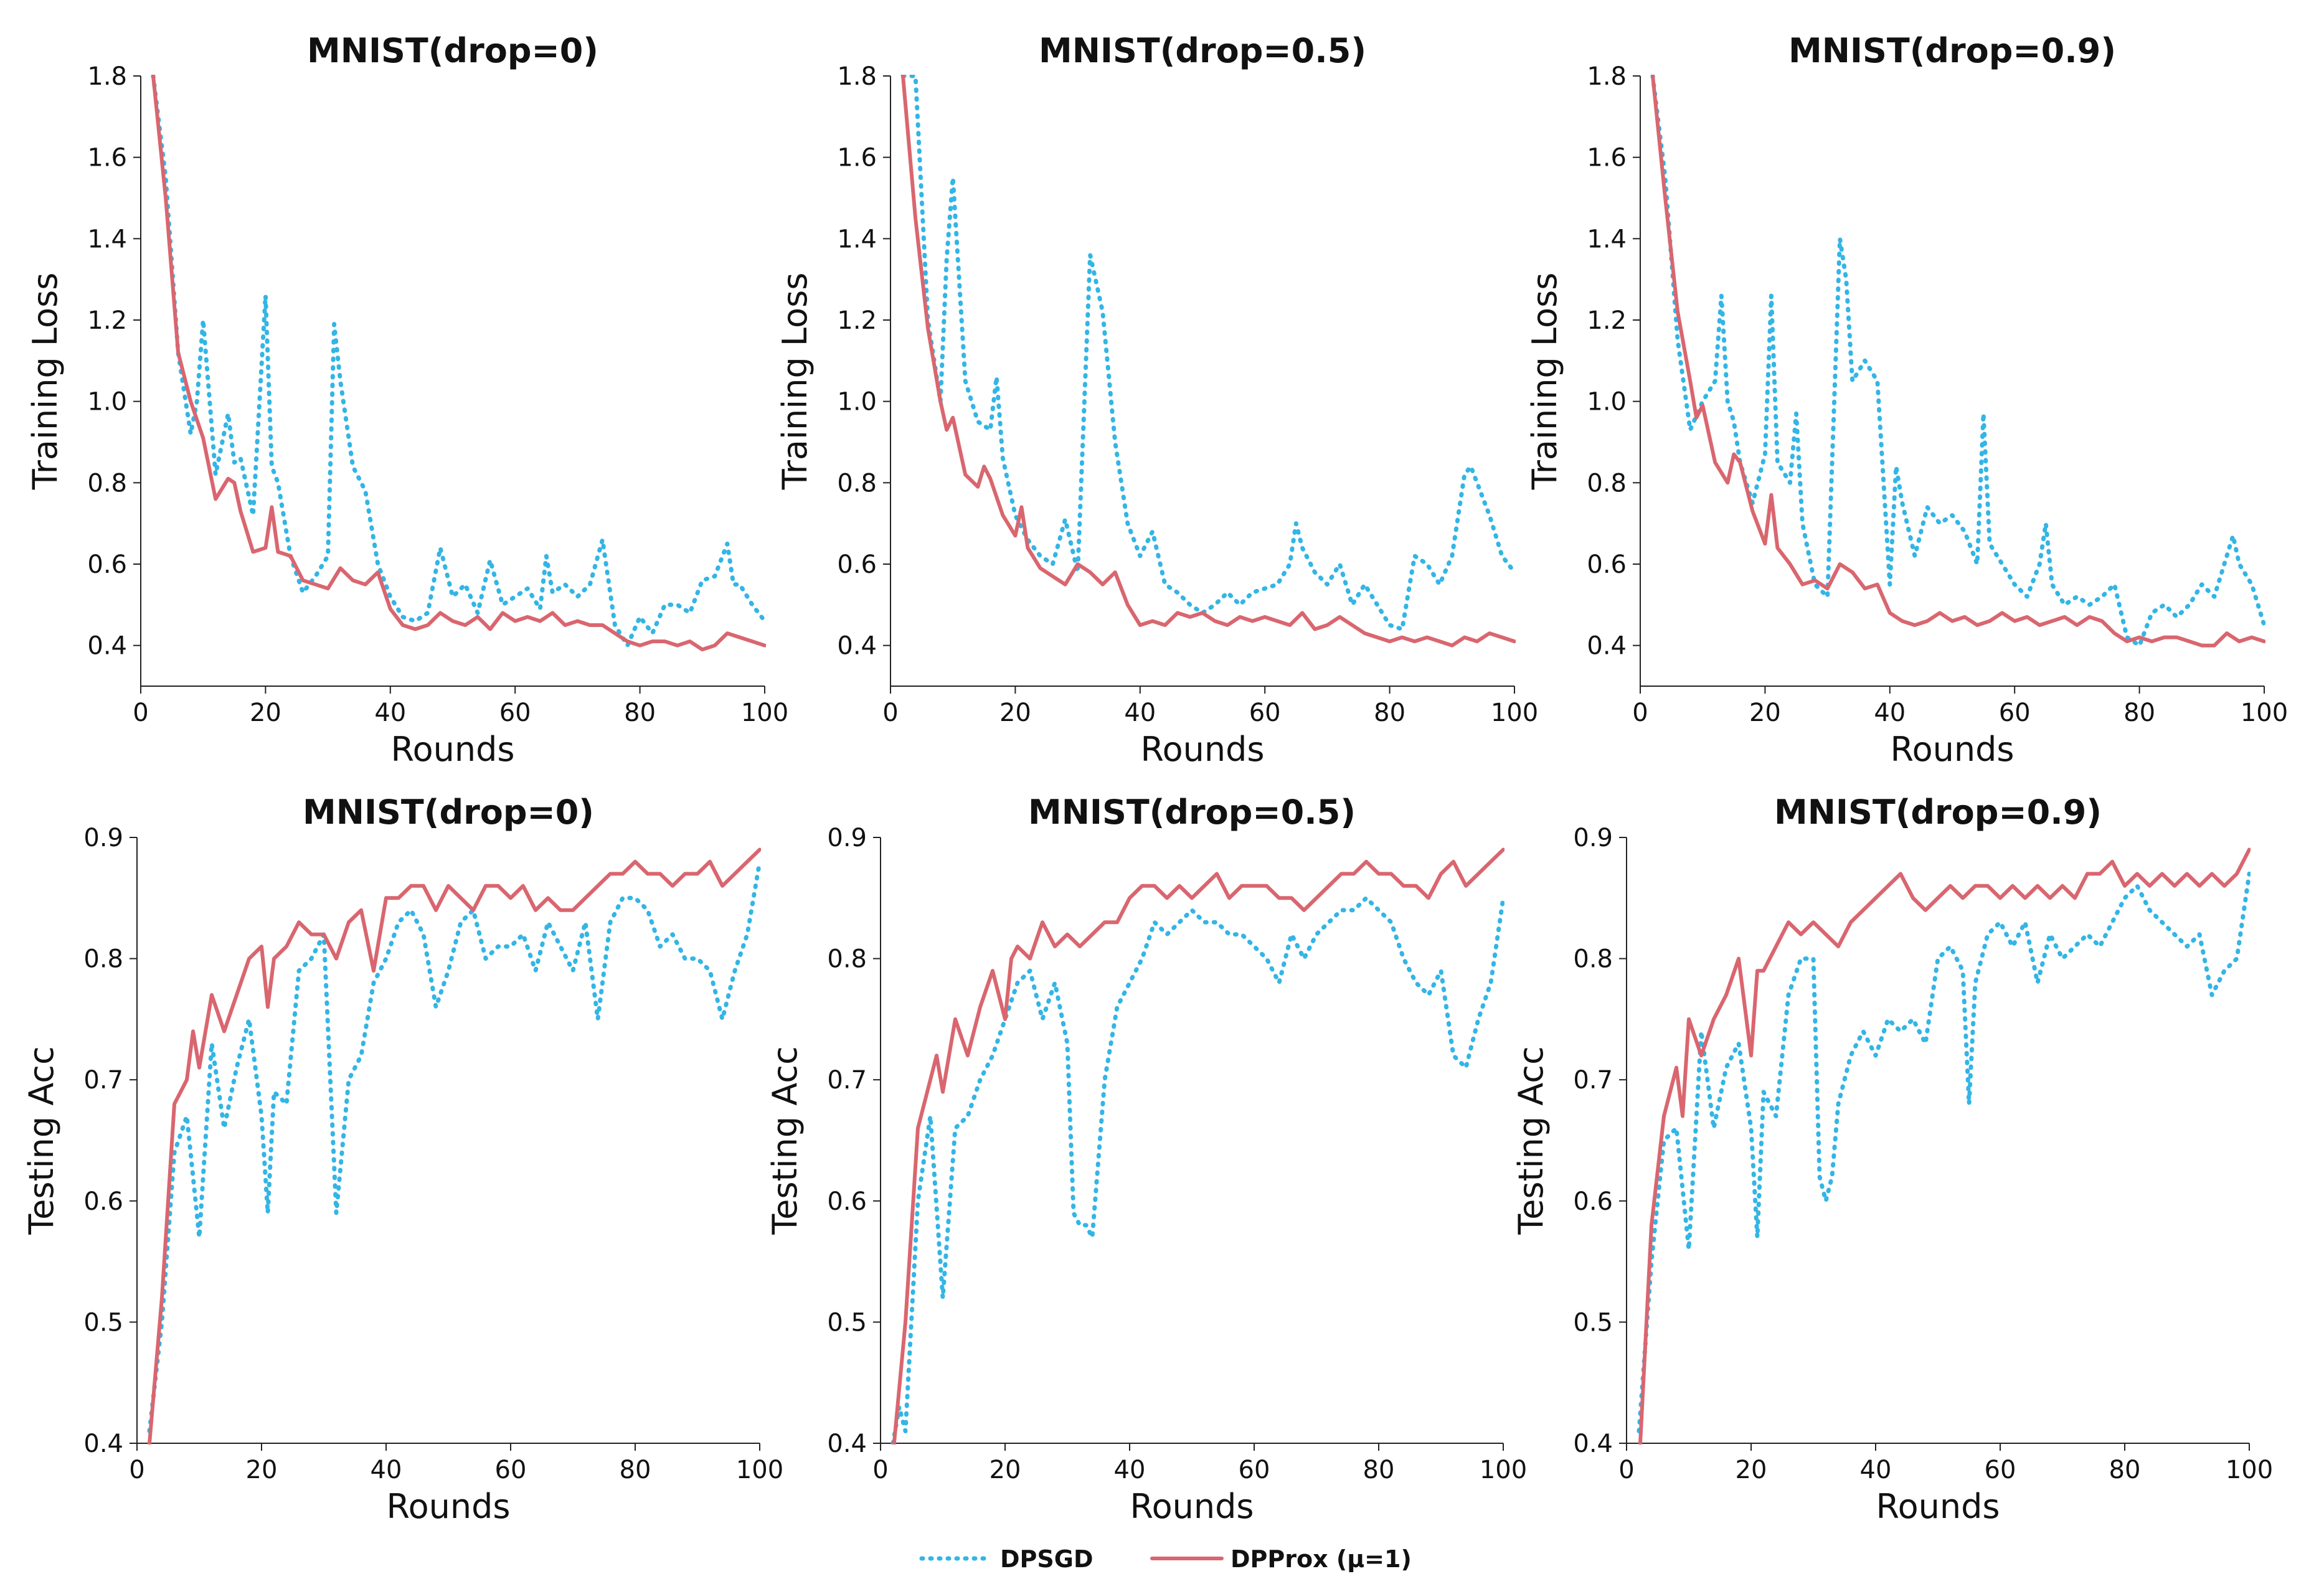  I want to click on panel-1-x-tick-label: 40, so click(390, 713).